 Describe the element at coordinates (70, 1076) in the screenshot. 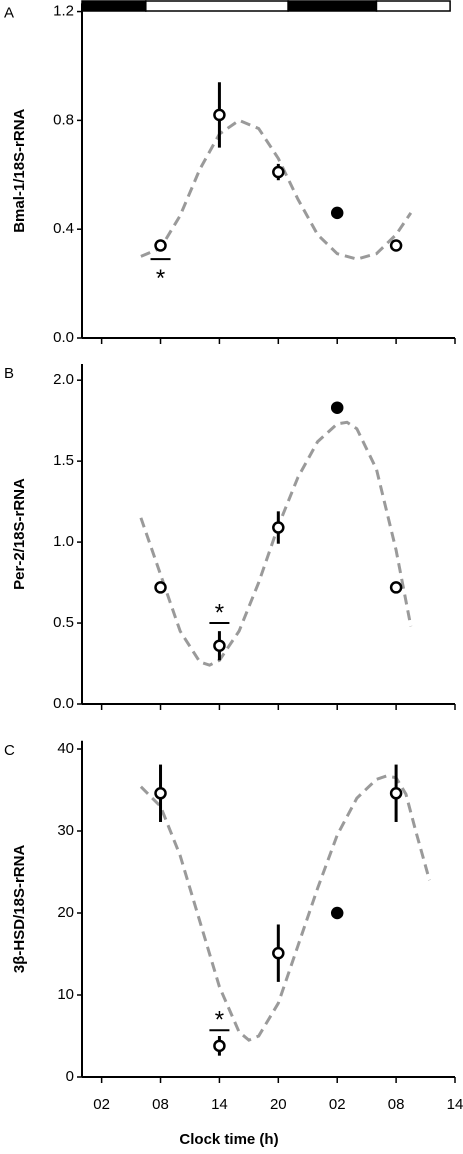

I see `y-tick-label: 0` at that location.